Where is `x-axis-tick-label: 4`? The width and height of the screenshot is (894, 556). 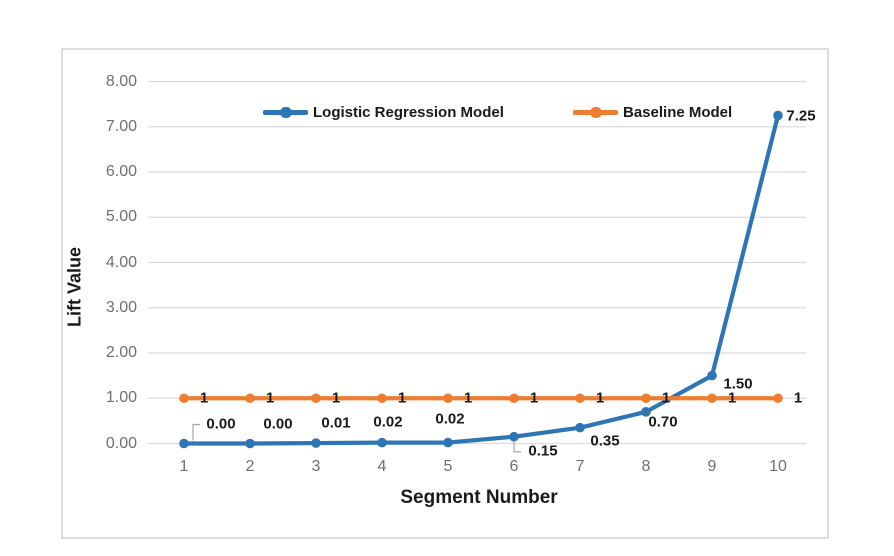
x-axis-tick-label: 4 is located at coordinates (382, 466).